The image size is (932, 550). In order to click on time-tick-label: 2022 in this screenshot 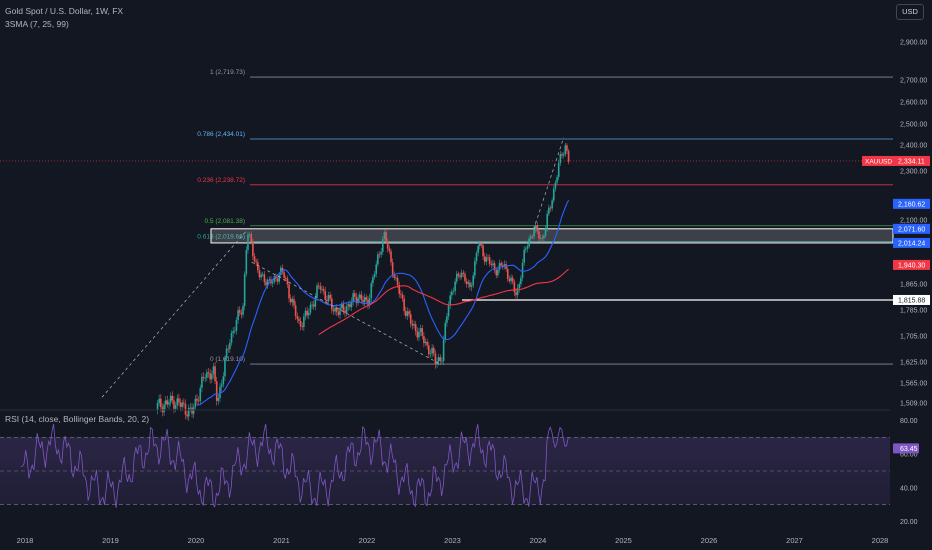, I will do `click(367, 540)`.